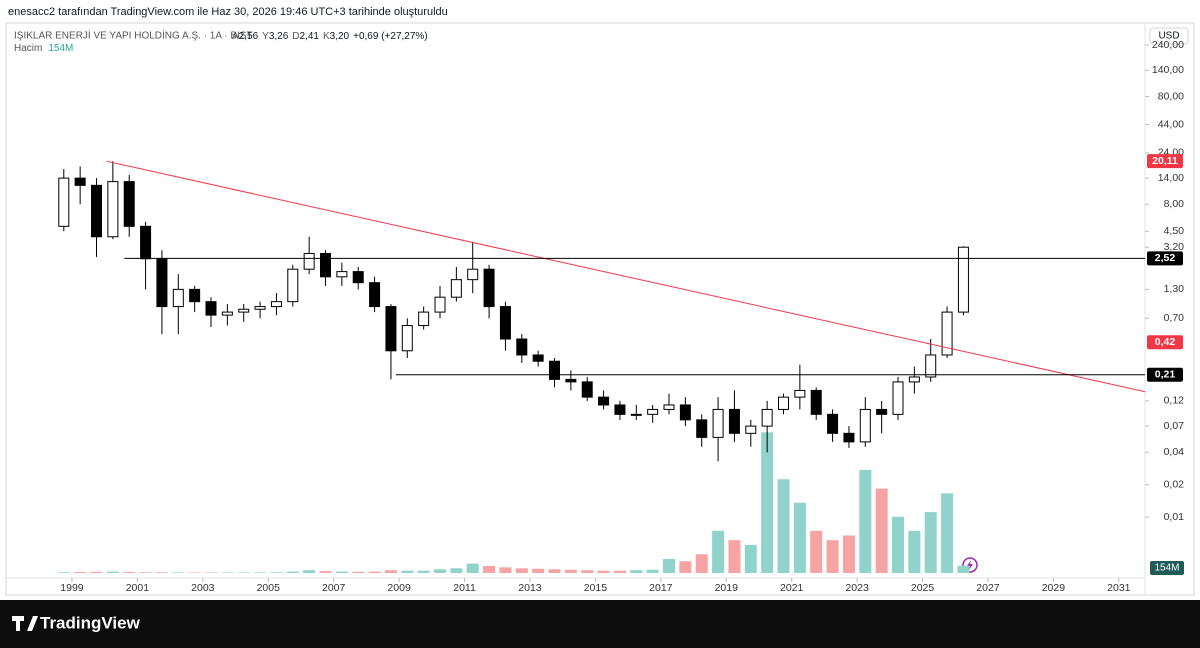 Image resolution: width=1200 pixels, height=648 pixels. I want to click on x-tick-label: 2027, so click(988, 588).